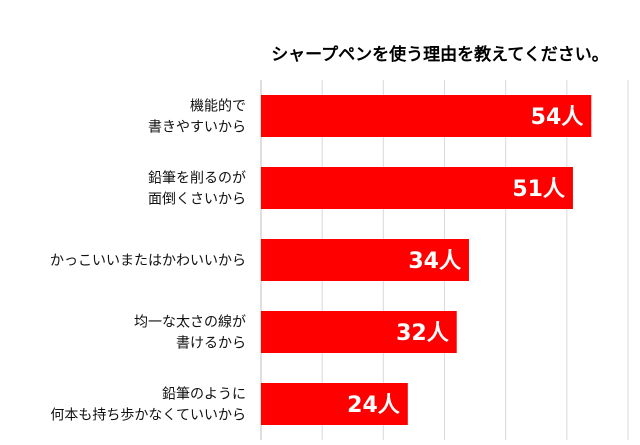 The height and width of the screenshot is (445, 640). I want to click on data-label: 34人, so click(434, 261).